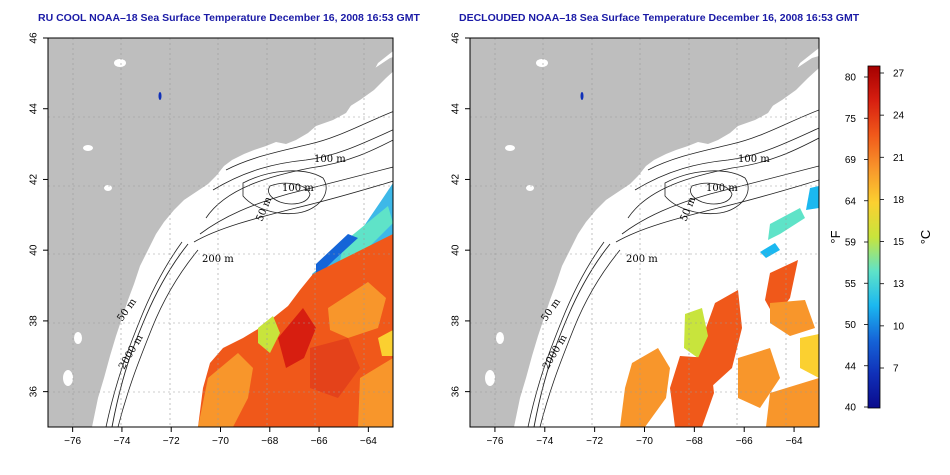 The width and height of the screenshot is (950, 475). I want to click on right-y-tick-label: 40, so click(456, 250).